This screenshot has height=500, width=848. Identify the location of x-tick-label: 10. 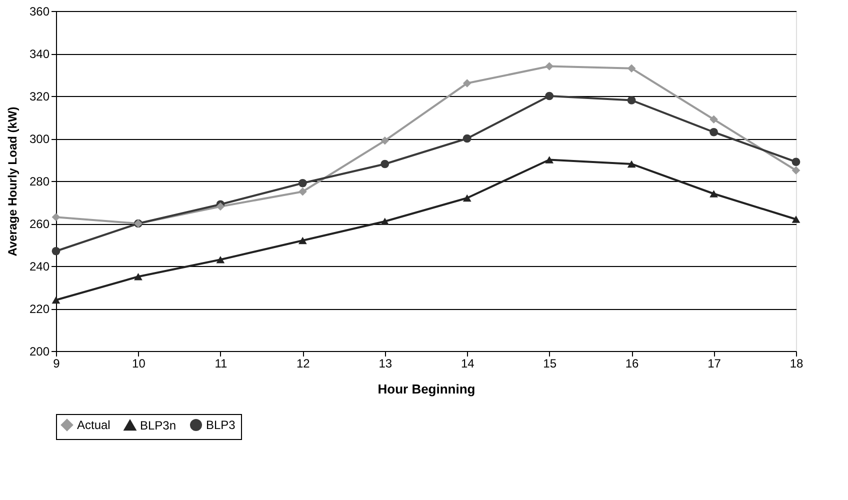
(139, 363).